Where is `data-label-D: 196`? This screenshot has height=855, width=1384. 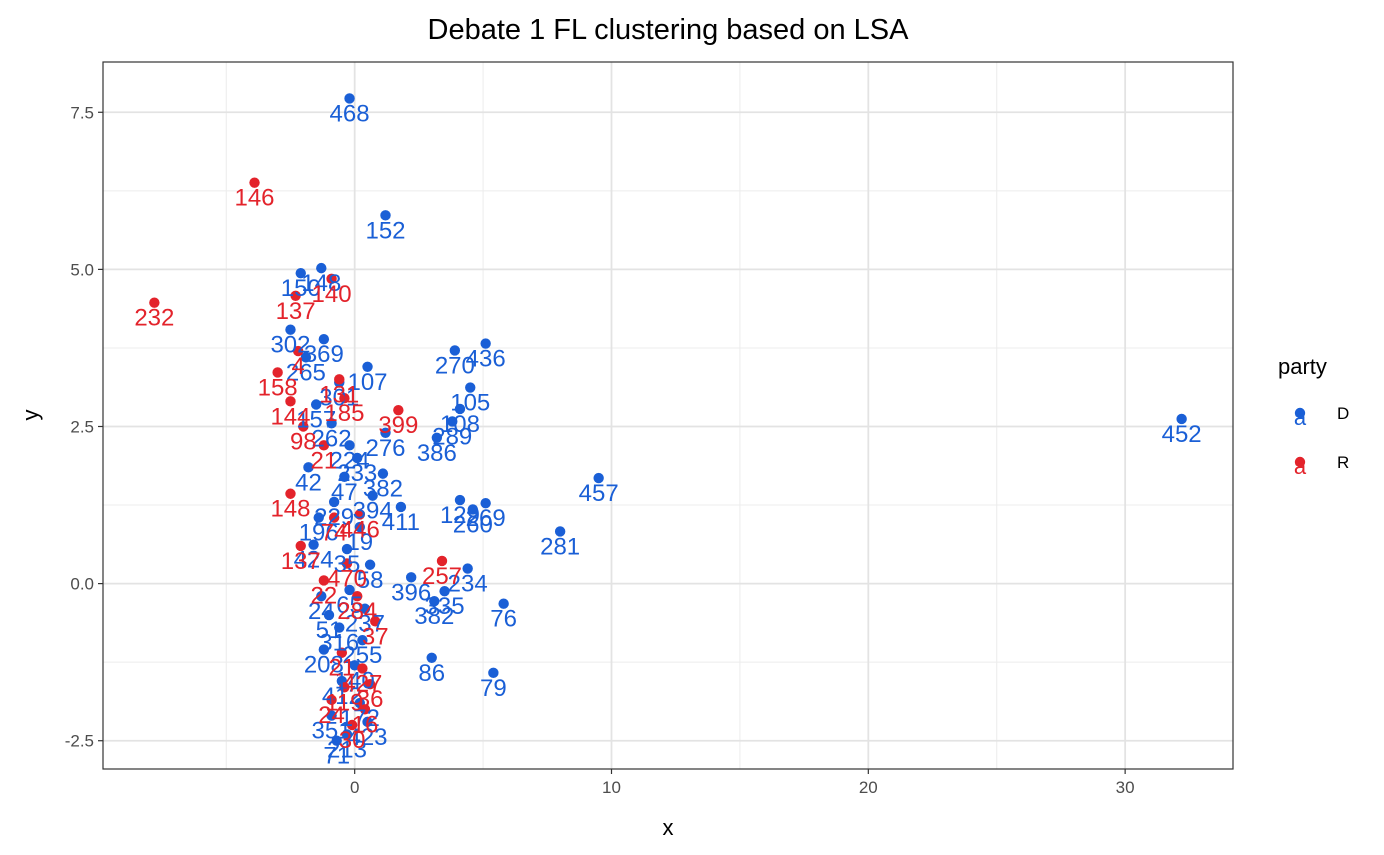 data-label-D: 196 is located at coordinates (319, 533).